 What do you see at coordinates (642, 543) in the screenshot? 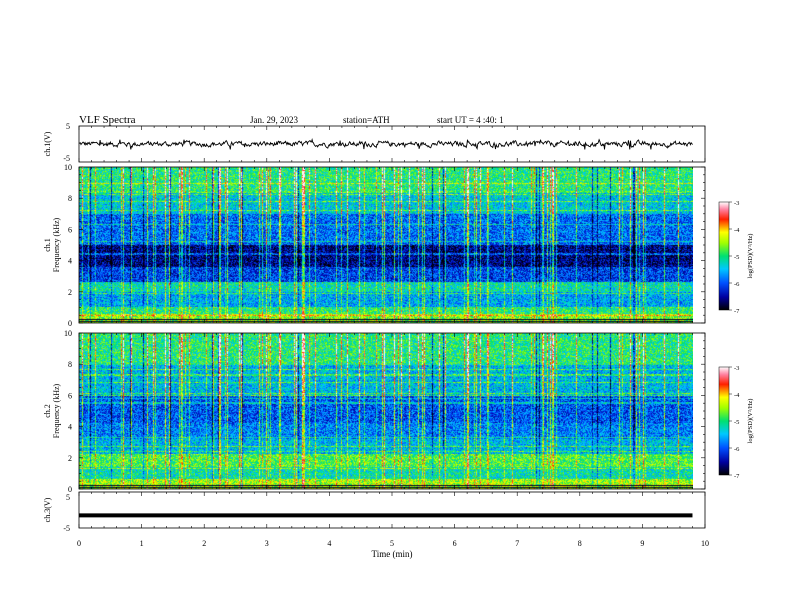
I see `x-tick-label-9: 9` at bounding box center [642, 543].